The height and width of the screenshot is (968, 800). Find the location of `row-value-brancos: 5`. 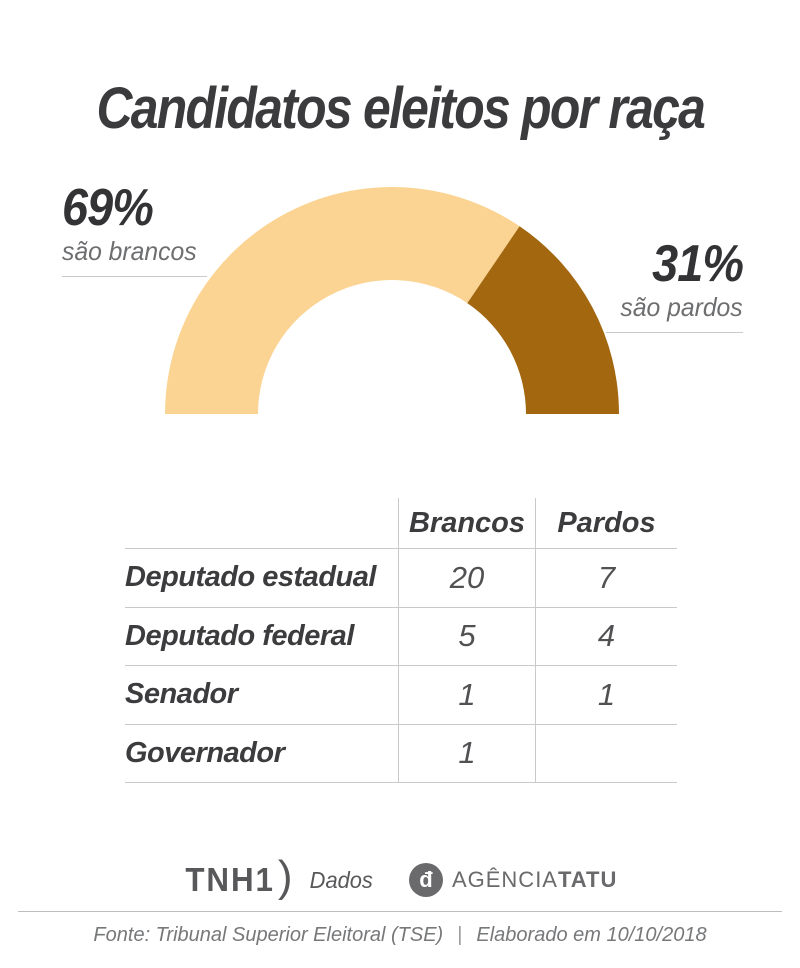

row-value-brancos: 5 is located at coordinates (466, 636).